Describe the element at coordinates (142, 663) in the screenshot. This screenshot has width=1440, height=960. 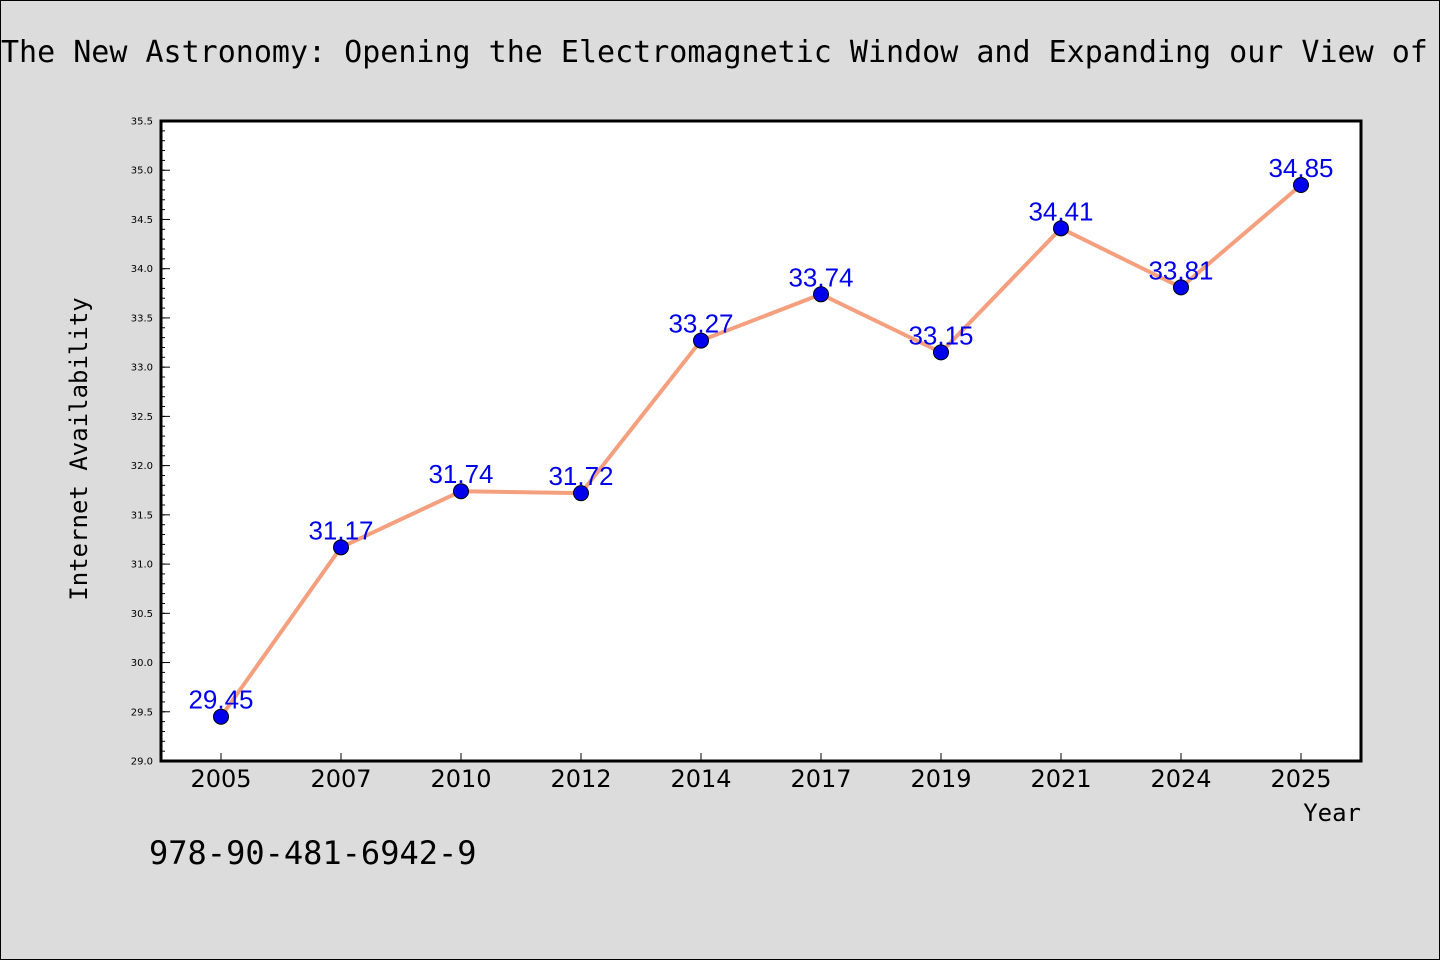
I see `y-tick-label: 30.0` at that location.